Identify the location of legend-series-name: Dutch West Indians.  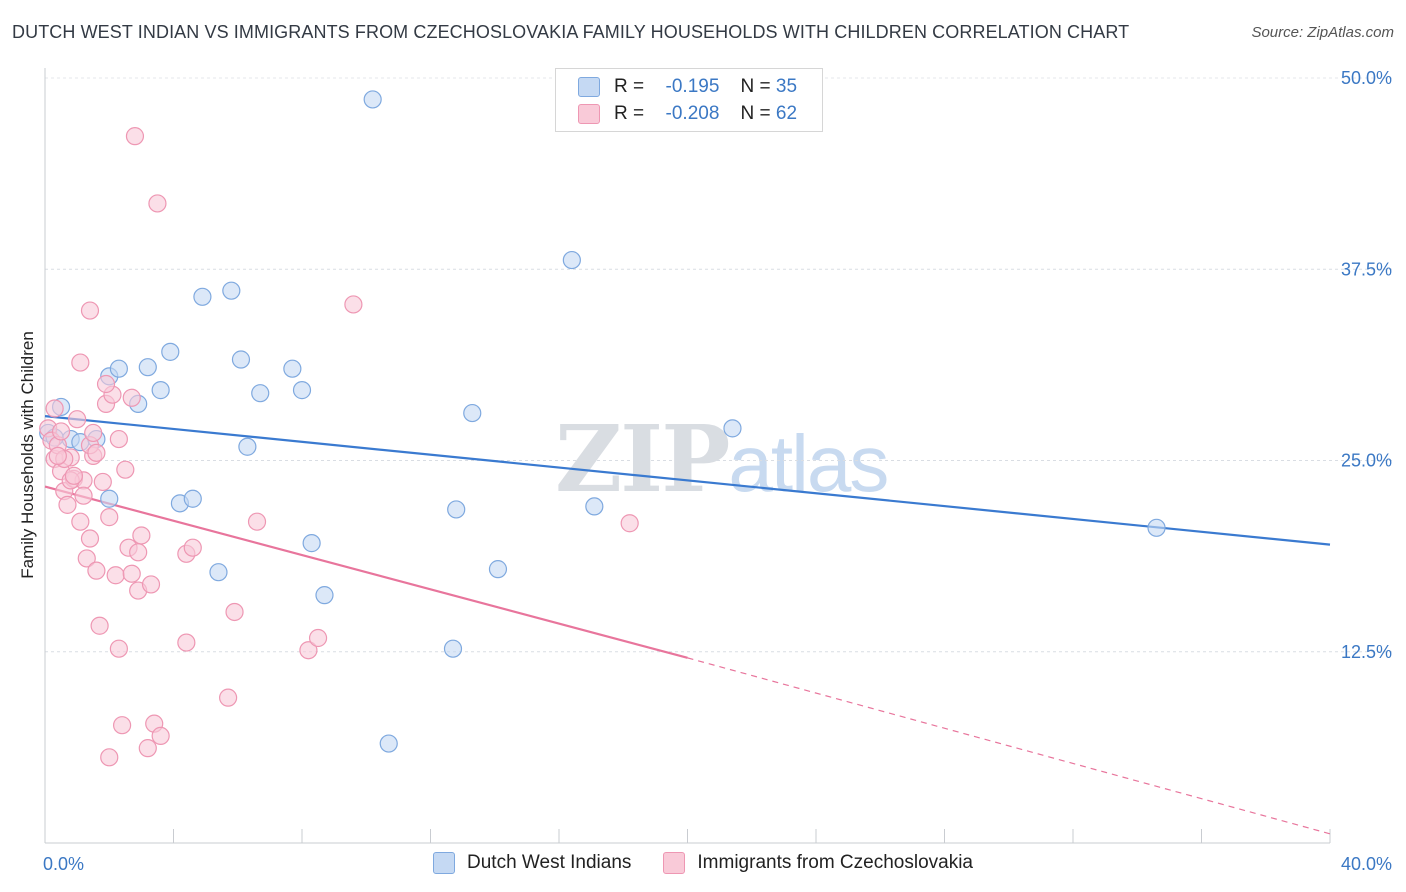
(549, 862).